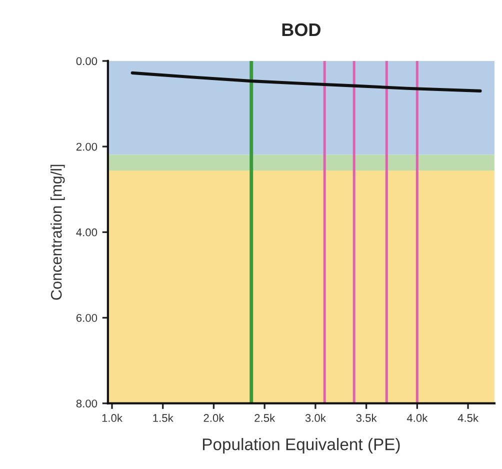  Describe the element at coordinates (87, 404) in the screenshot. I see `y-tick-label: 8.00` at that location.